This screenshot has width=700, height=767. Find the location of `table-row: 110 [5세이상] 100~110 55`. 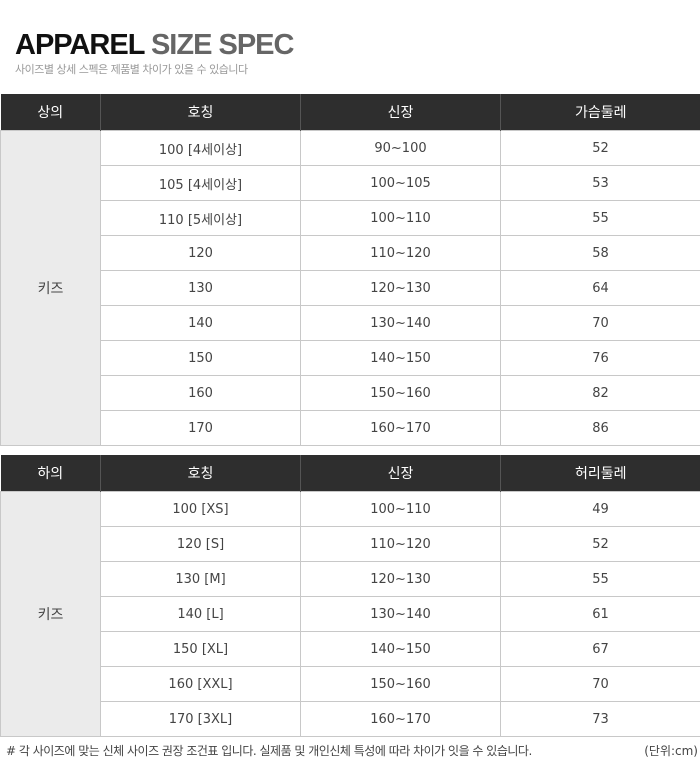

table-row: 110 [5세이상] 100~110 55 is located at coordinates (350, 218).